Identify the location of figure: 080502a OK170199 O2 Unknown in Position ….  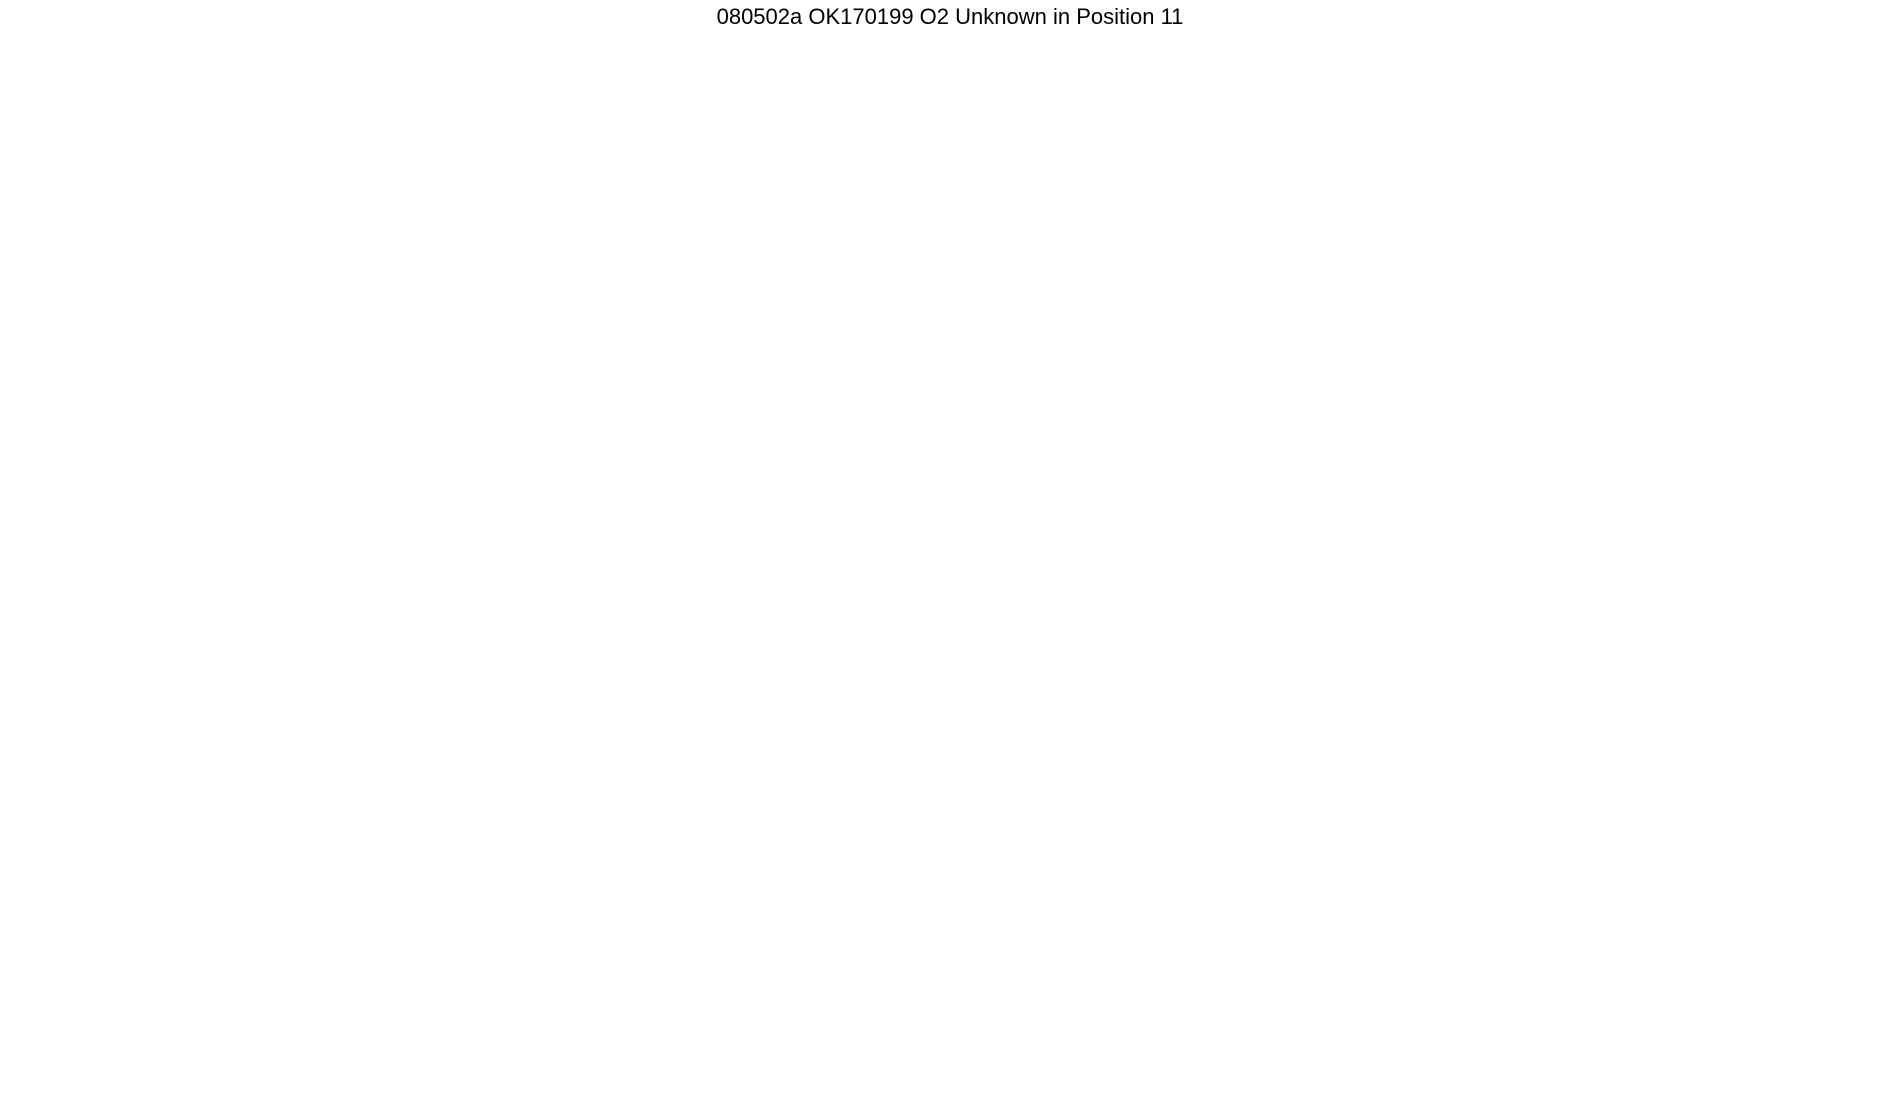
(950, 16).